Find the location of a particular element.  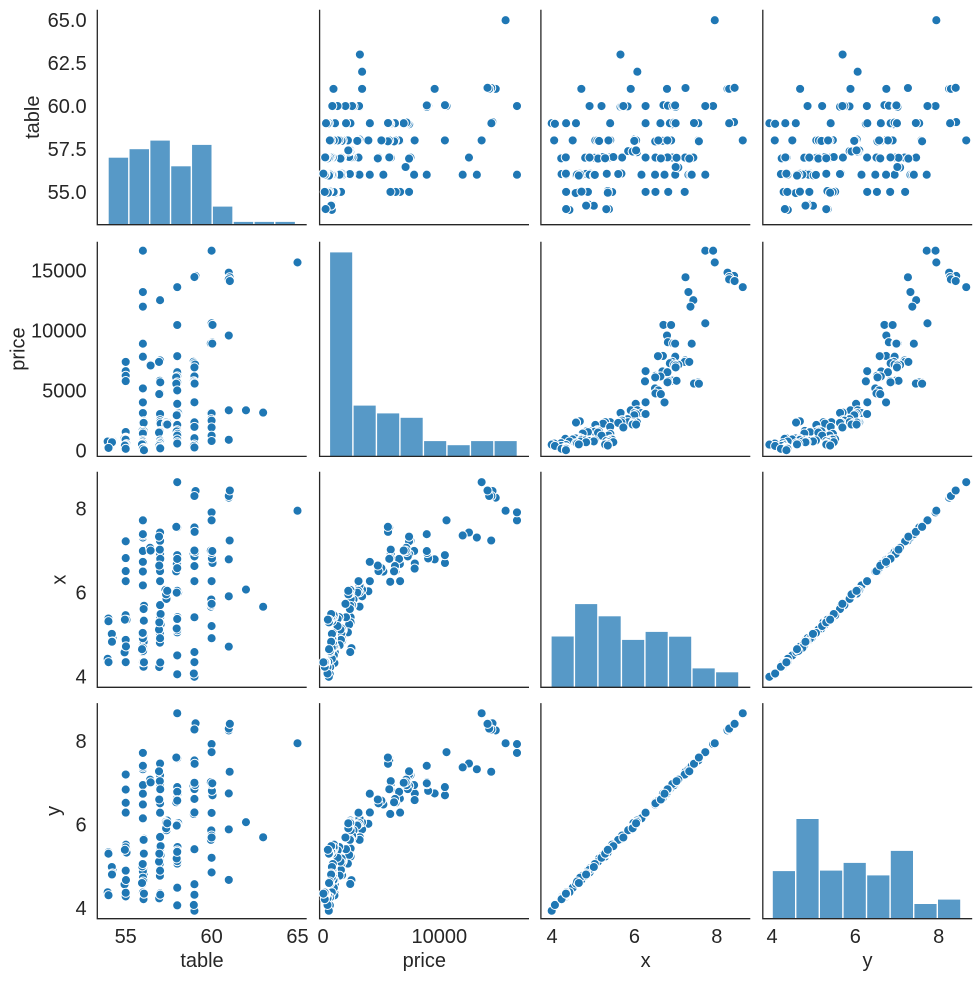

svg-text: 60 is located at coordinates (211, 937).